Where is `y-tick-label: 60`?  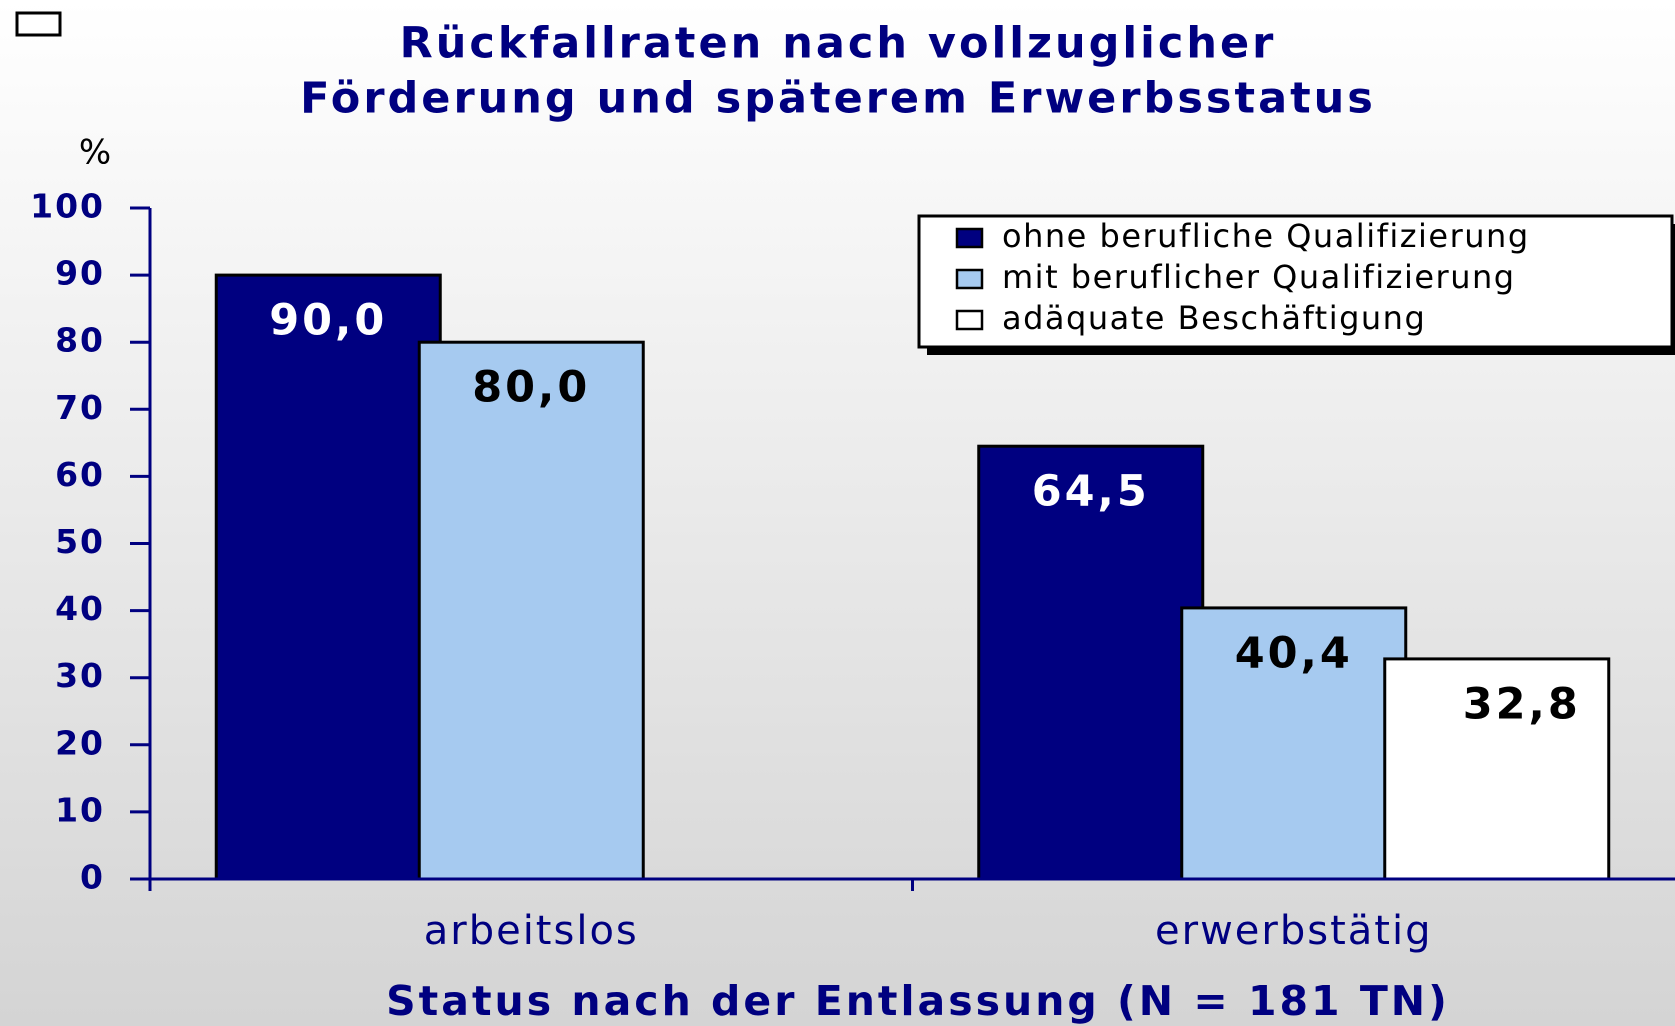 y-tick-label: 60 is located at coordinates (80, 474).